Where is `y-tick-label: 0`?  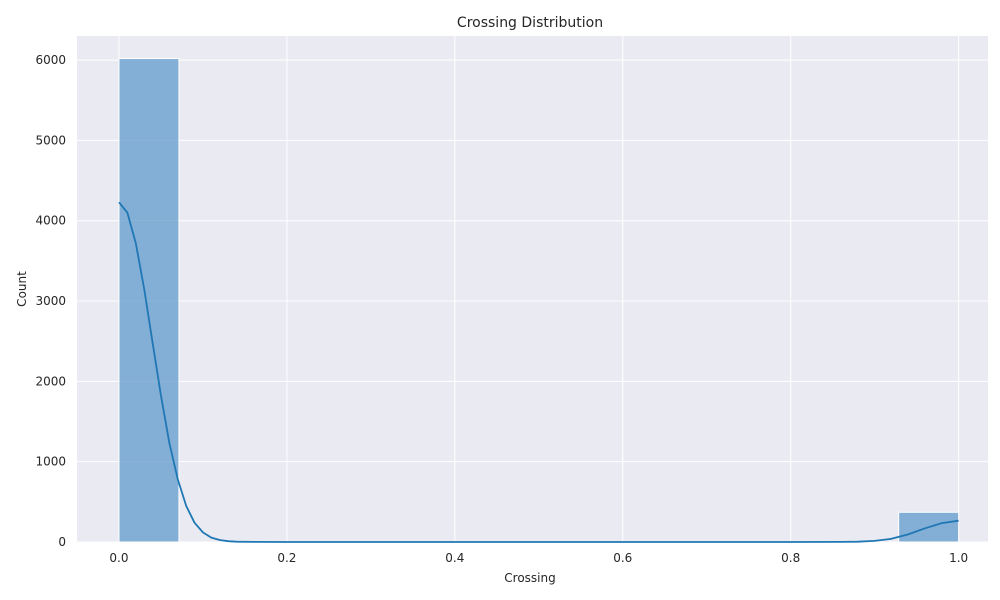
y-tick-label: 0 is located at coordinates (62, 542).